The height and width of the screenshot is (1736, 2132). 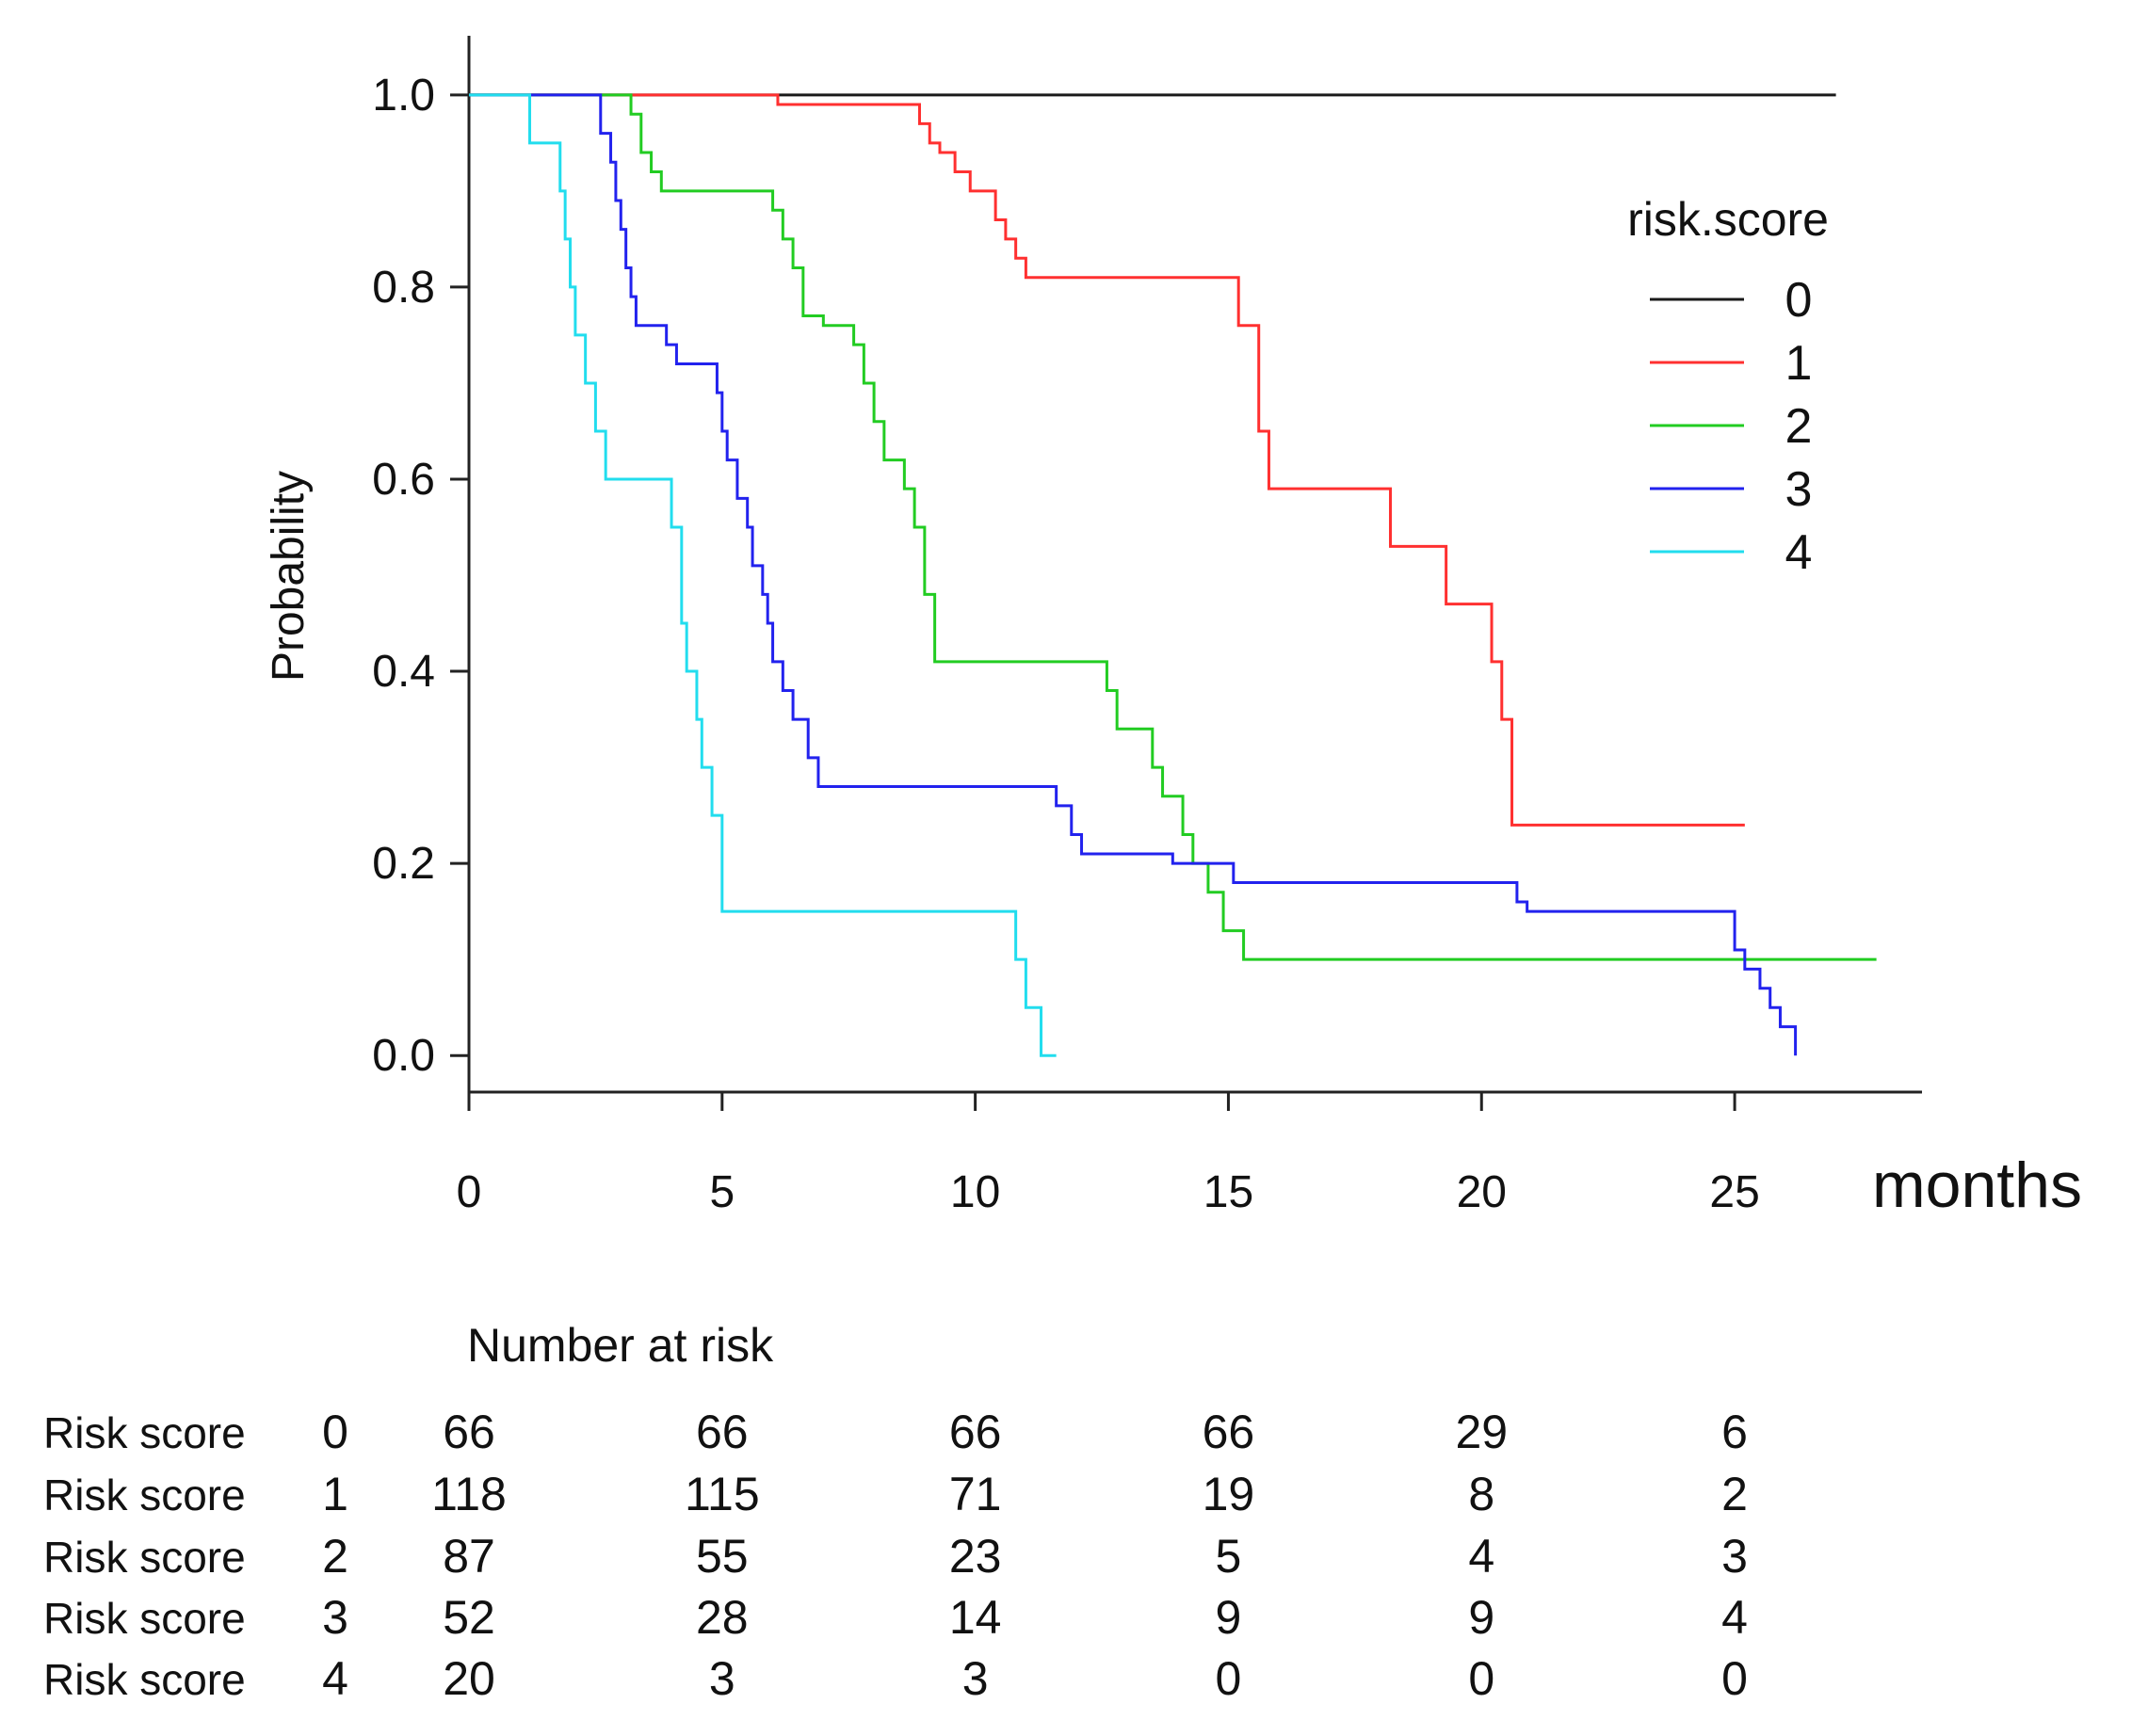 What do you see at coordinates (722, 1192) in the screenshot?
I see `x-tick-label: 5` at bounding box center [722, 1192].